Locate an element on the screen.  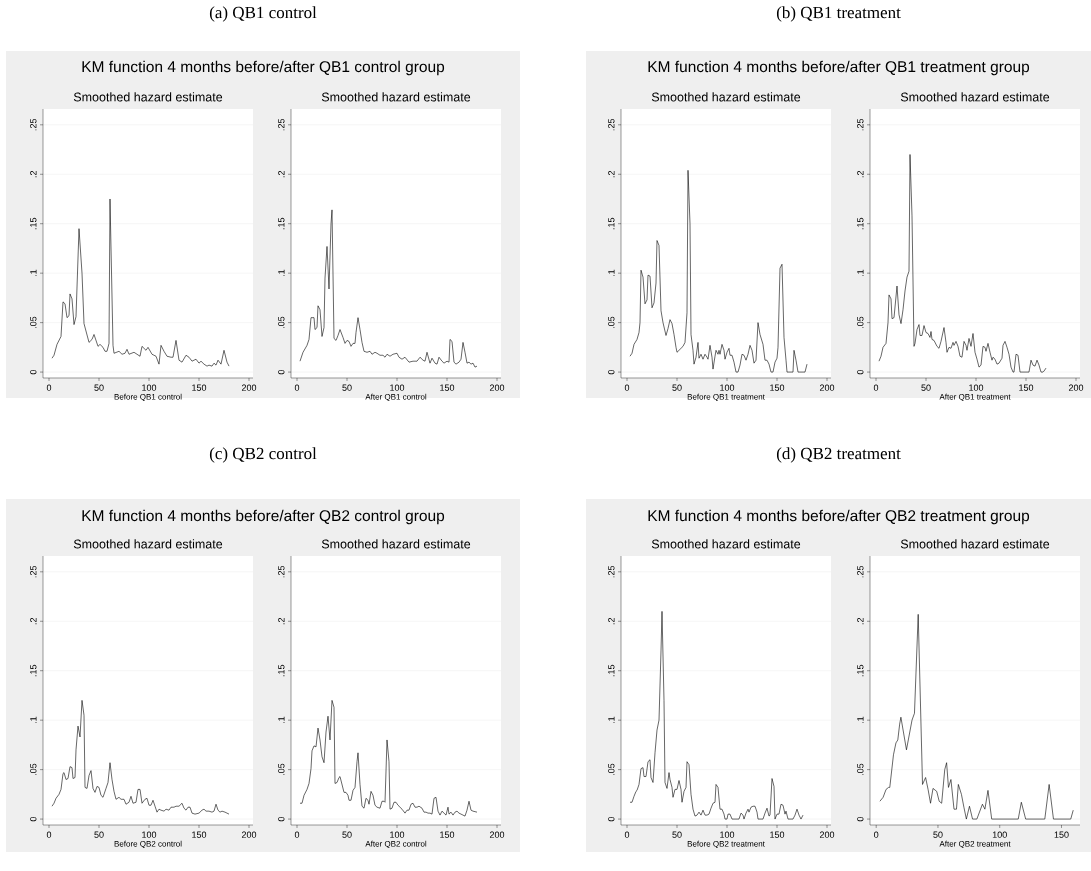
text: (d) QB2 treatment is located at coordinates (838, 455).